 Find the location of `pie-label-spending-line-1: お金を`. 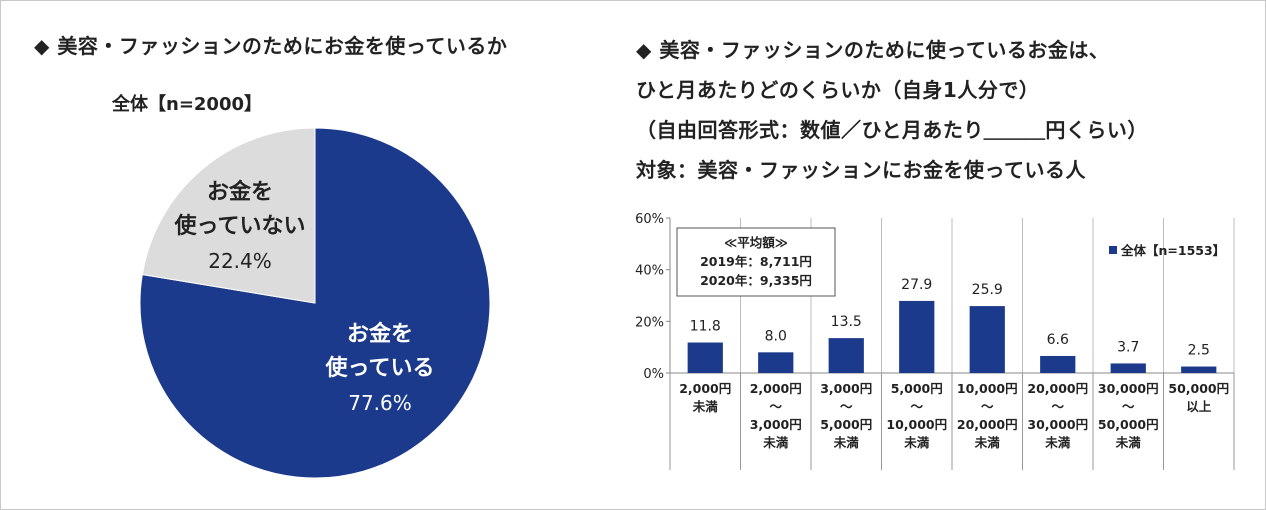

pie-label-spending-line-1: お金を is located at coordinates (379, 334).